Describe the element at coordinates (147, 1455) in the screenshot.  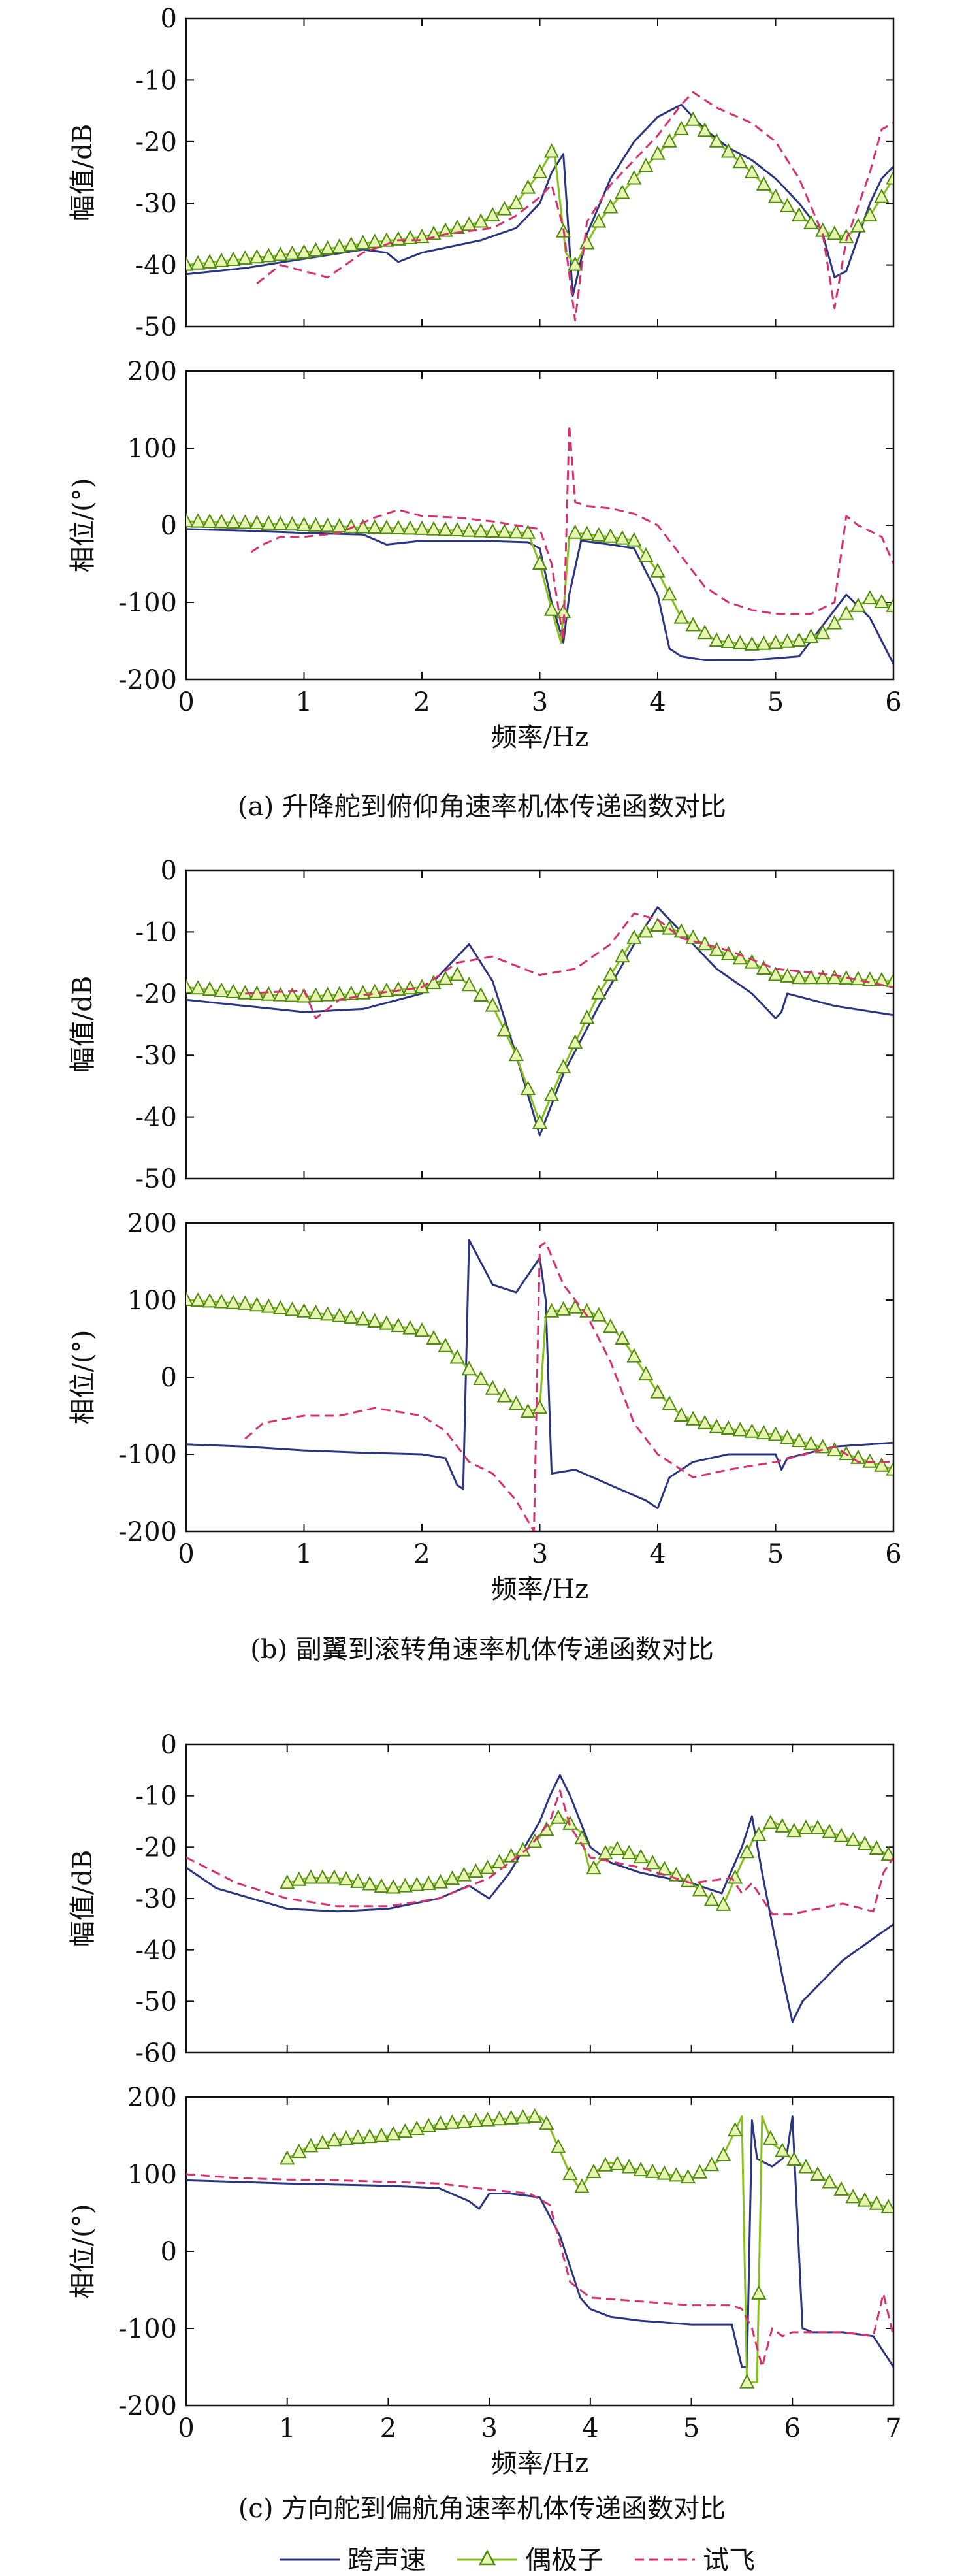
I see `y-tick-label: -100` at that location.